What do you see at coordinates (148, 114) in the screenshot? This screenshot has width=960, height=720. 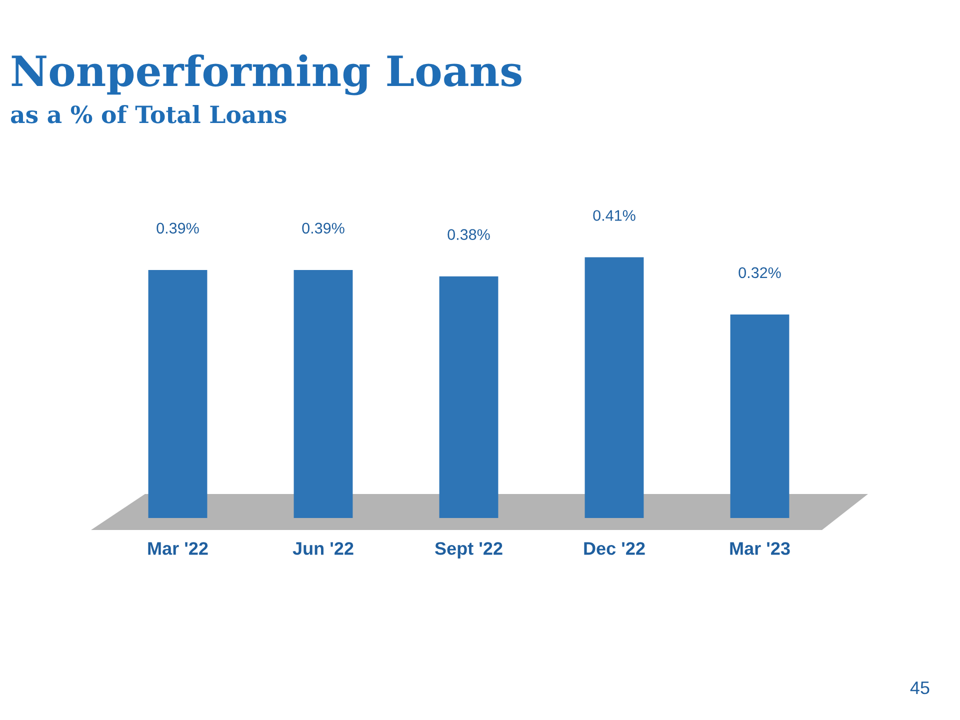 I see `chart-subtitle: as a % of Total Loans` at bounding box center [148, 114].